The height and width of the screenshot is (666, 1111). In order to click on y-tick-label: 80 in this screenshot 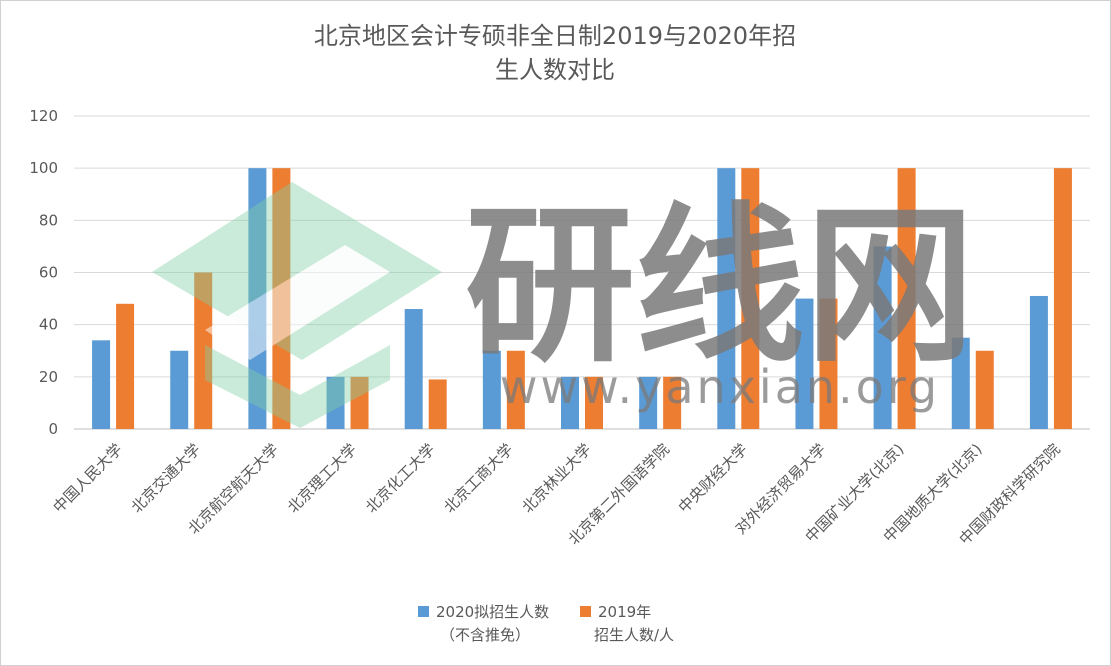, I will do `click(48, 220)`.